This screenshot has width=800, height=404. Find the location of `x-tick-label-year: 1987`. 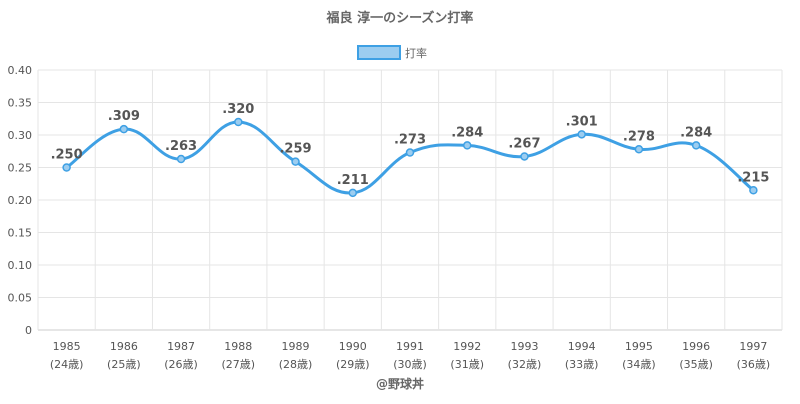

x-tick-label-year: 1987 is located at coordinates (181, 346).